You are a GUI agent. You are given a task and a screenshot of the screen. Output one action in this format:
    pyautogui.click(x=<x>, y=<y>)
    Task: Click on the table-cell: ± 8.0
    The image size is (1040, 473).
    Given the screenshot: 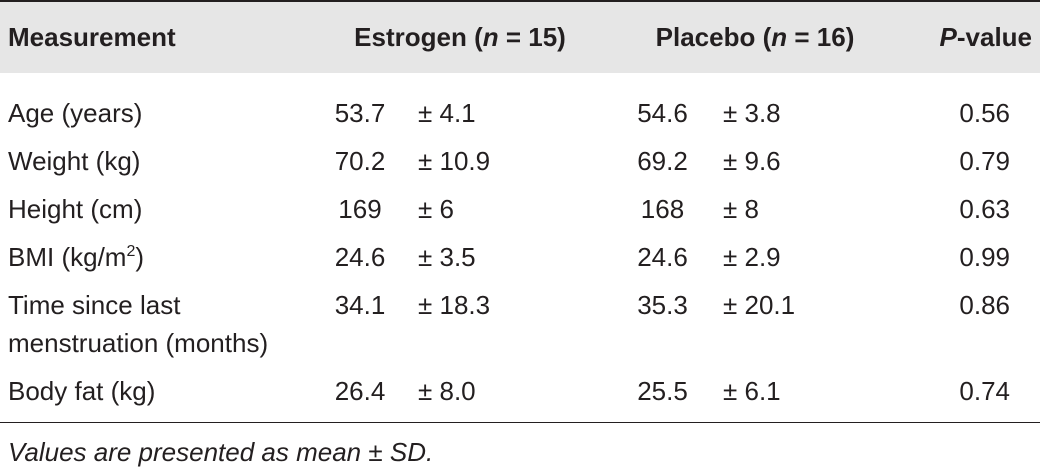 What is the action you would take?
    pyautogui.click(x=447, y=391)
    